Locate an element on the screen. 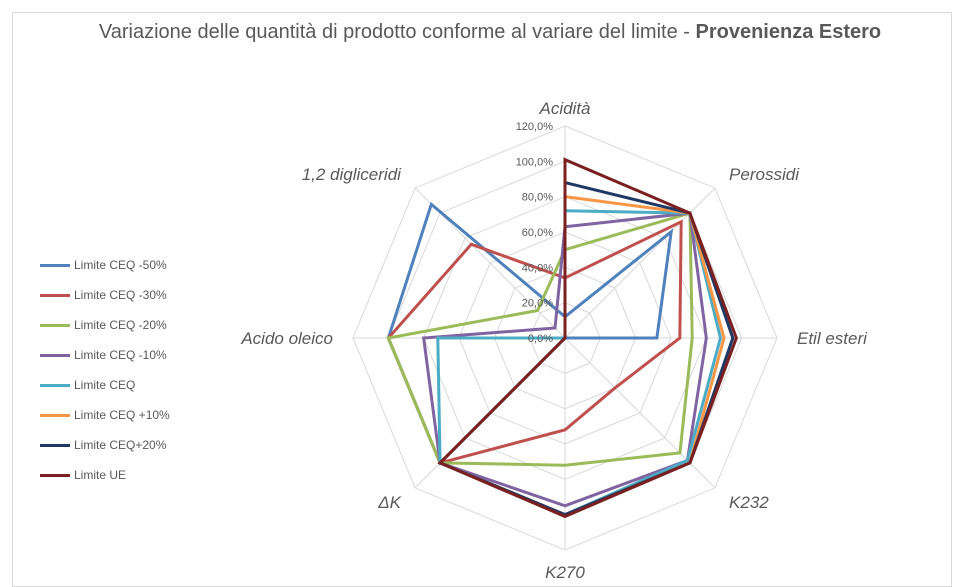 The height and width of the screenshot is (587, 957). tick-label: 60,0% is located at coordinates (537, 233).